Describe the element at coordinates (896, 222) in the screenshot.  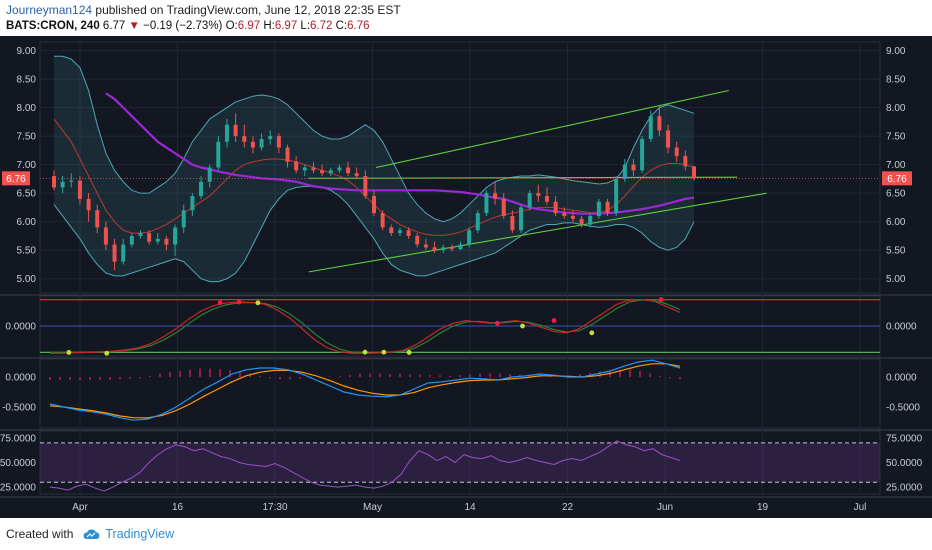
I see `y-tick-label-right: 6.00` at that location.